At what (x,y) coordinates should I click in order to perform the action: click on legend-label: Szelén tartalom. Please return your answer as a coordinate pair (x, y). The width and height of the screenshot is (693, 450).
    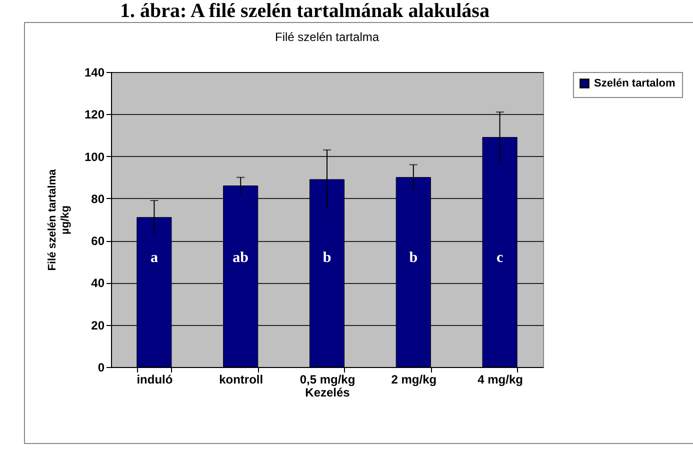
    Looking at the image, I should click on (635, 84).